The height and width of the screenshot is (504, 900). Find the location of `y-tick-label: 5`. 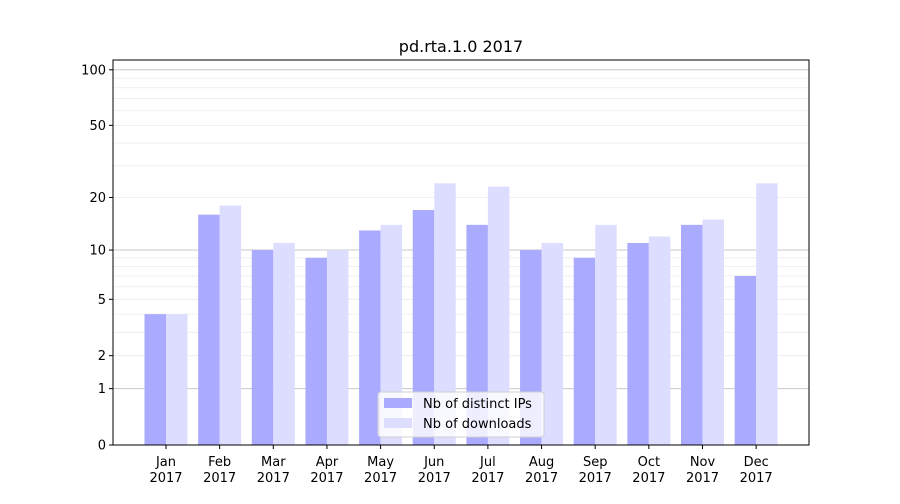

y-tick-label: 5 is located at coordinates (102, 300).